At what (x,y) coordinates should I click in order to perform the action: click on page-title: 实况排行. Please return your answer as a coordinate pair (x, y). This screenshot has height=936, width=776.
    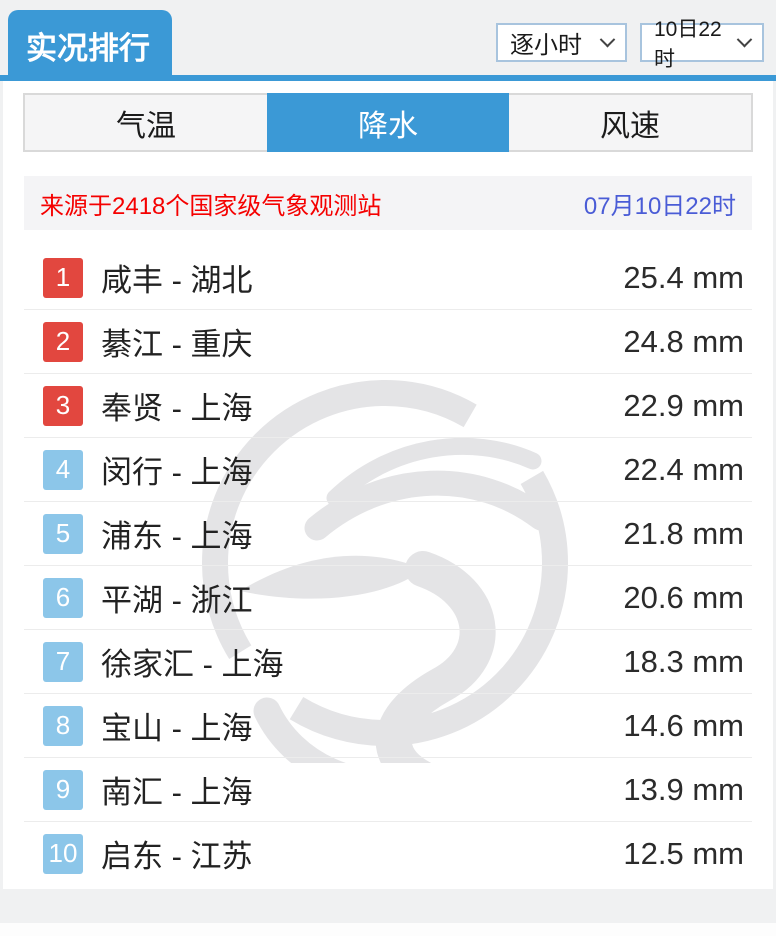
    Looking at the image, I should click on (88, 48).